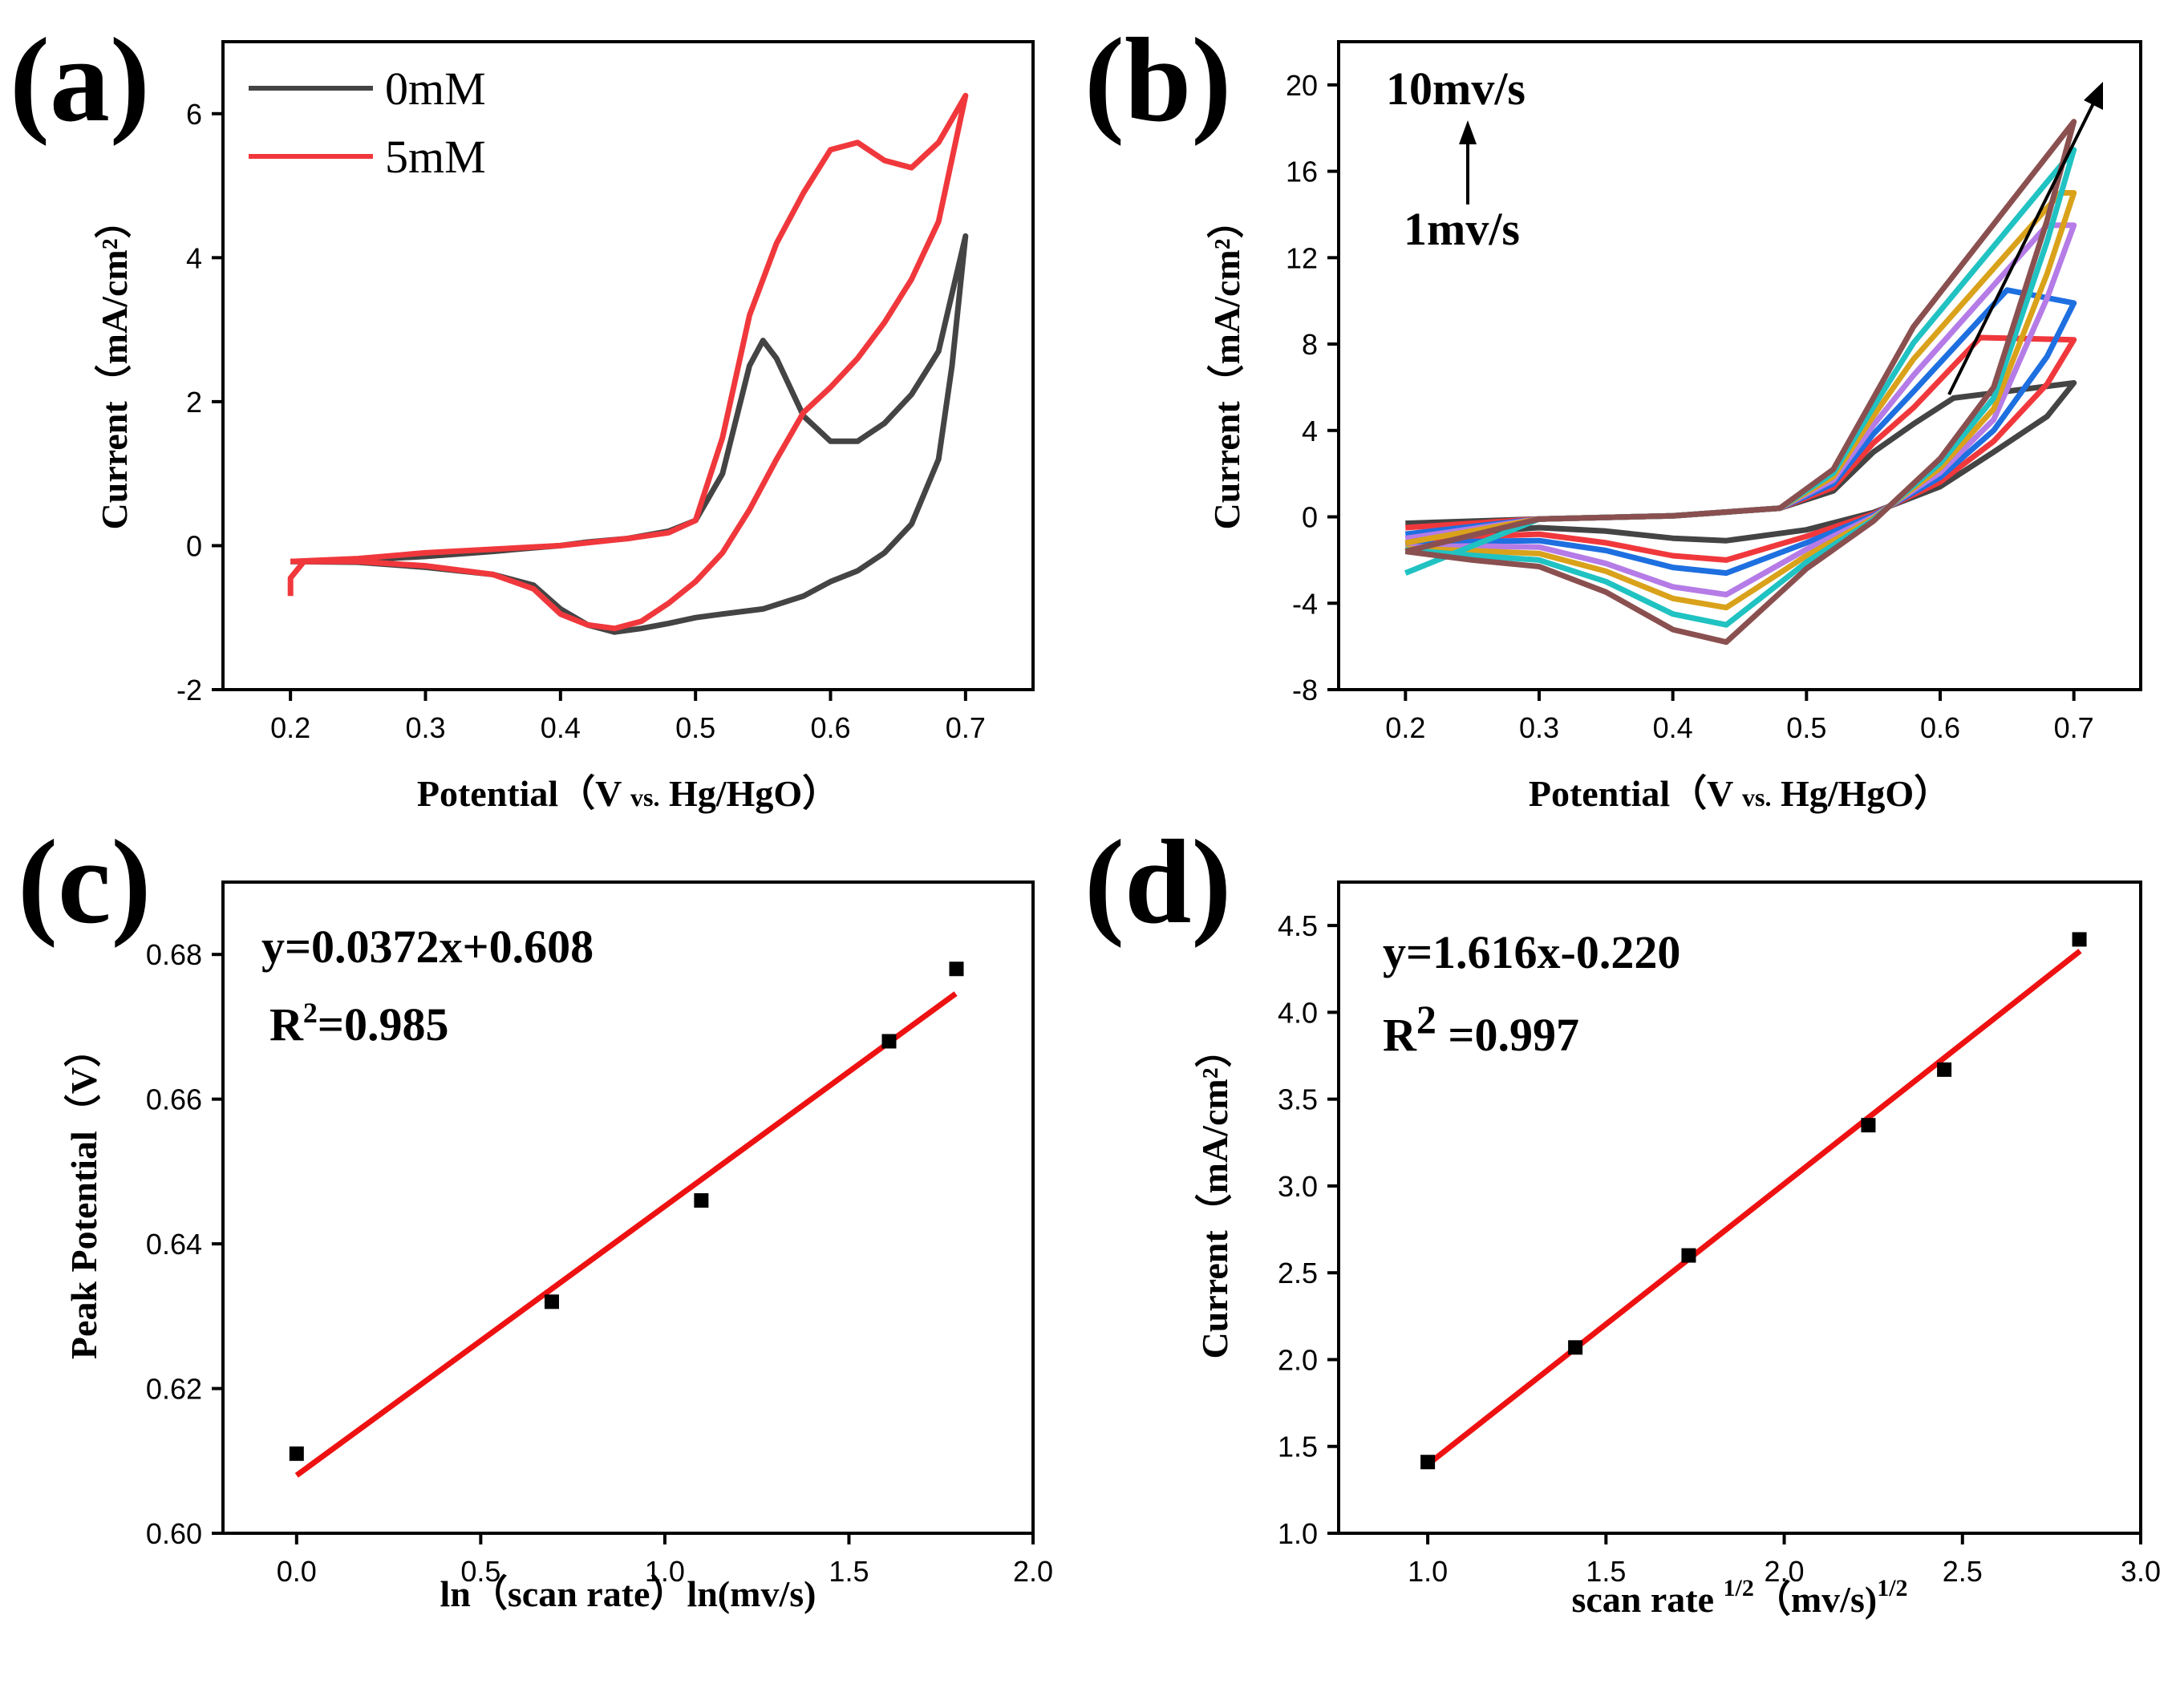 The width and height of the screenshot is (2184, 1684). Describe the element at coordinates (435, 89) in the screenshot. I see `legend-label-0mM: 0mM` at that location.